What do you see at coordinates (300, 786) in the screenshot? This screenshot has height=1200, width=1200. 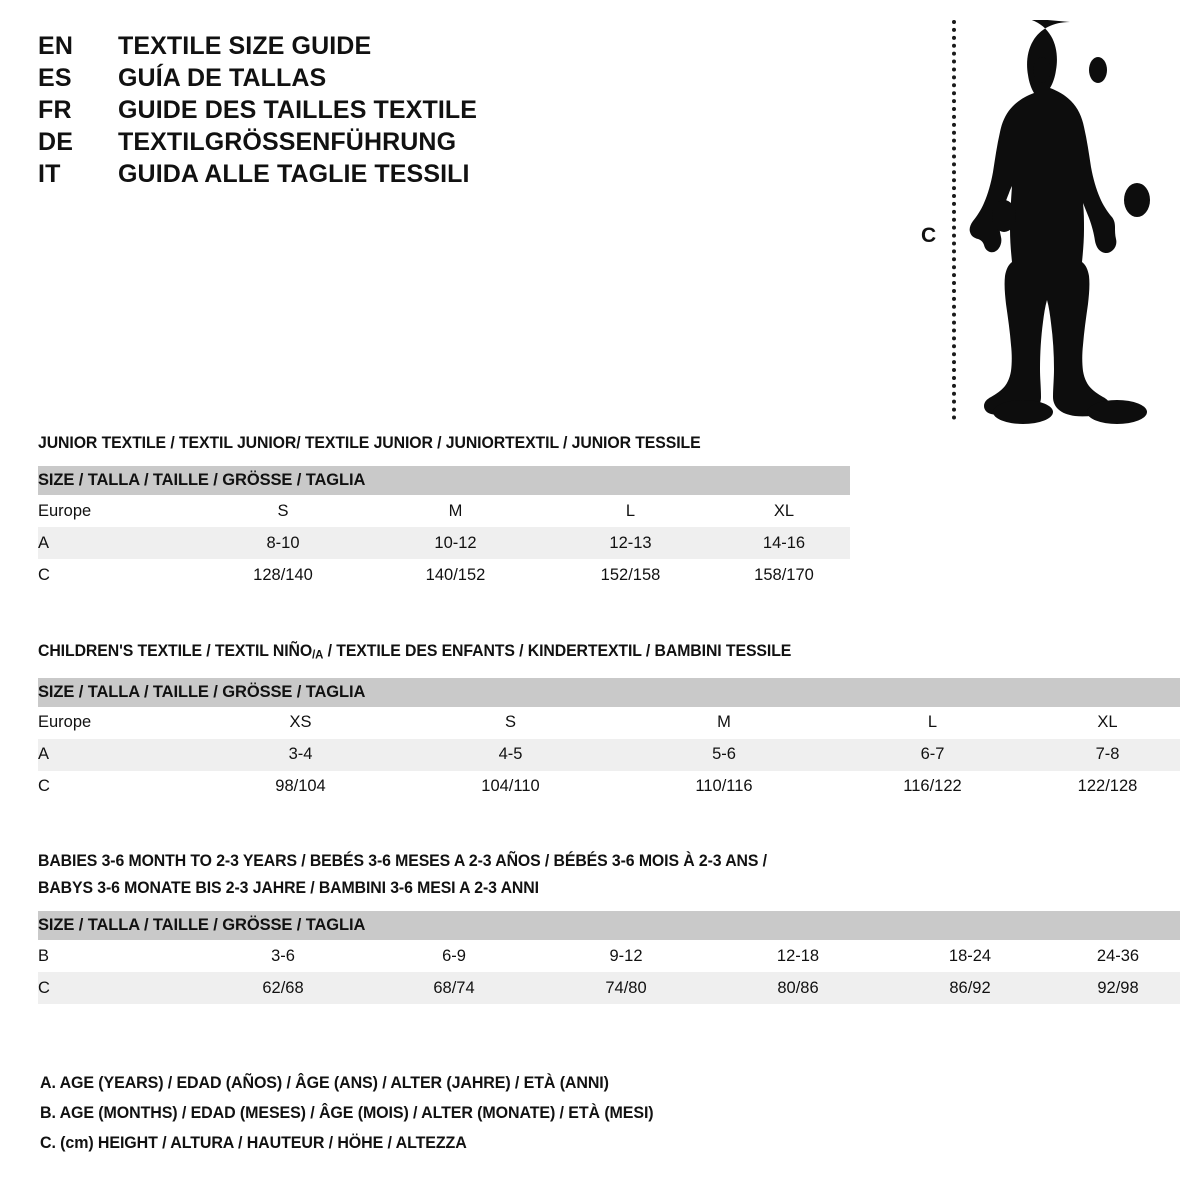 I see `children-height-xs: 98/104` at bounding box center [300, 786].